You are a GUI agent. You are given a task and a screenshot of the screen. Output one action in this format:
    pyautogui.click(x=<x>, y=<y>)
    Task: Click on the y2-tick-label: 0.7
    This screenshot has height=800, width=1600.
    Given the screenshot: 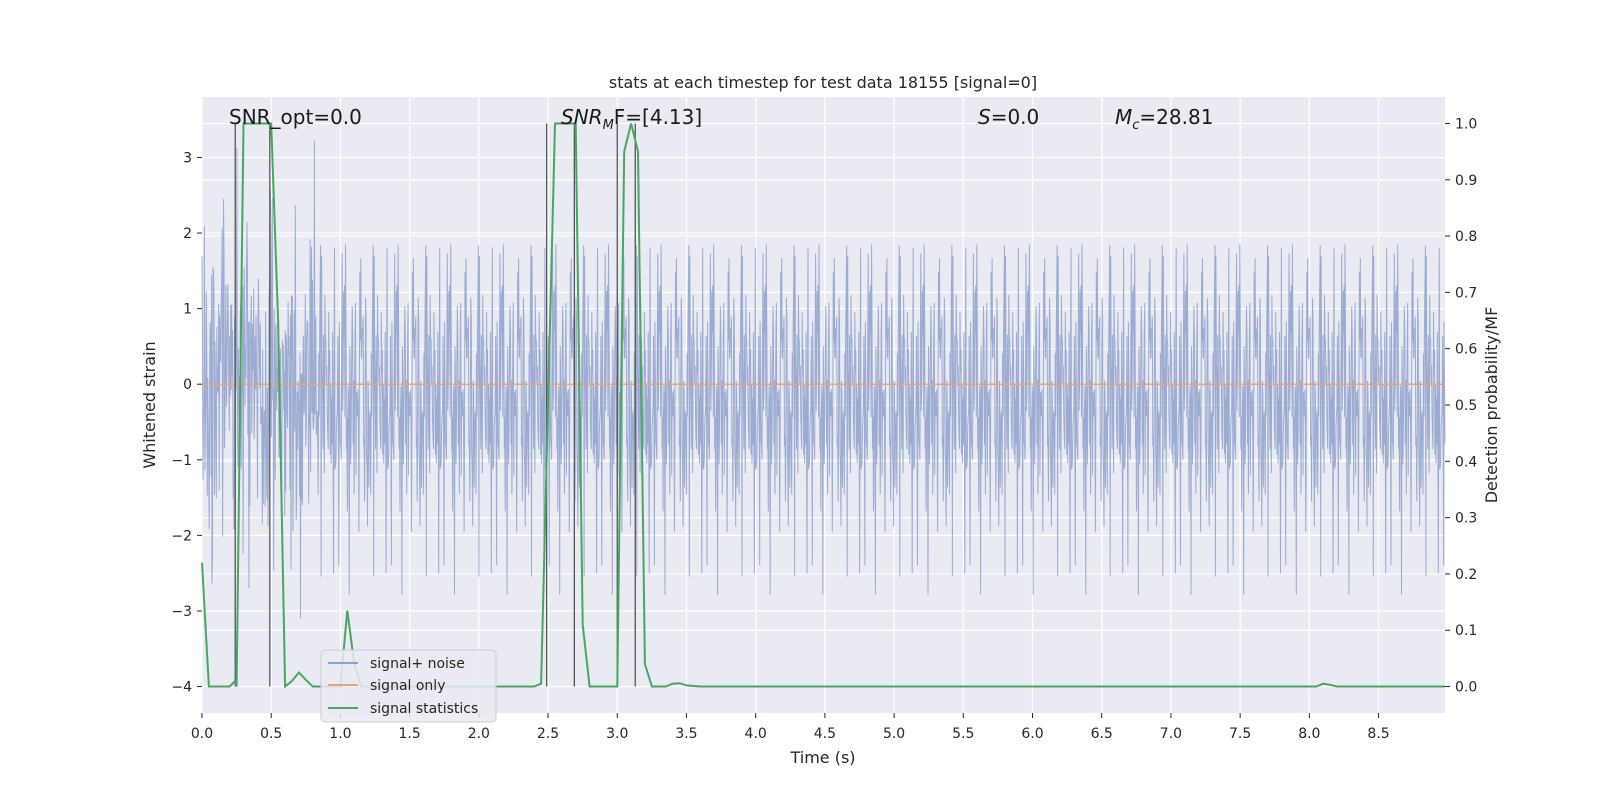 What is the action you would take?
    pyautogui.click(x=1466, y=293)
    